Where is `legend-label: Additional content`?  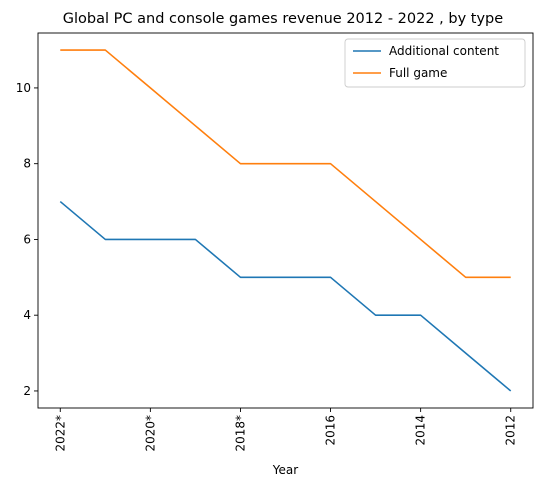
legend-label: Additional content is located at coordinates (444, 51).